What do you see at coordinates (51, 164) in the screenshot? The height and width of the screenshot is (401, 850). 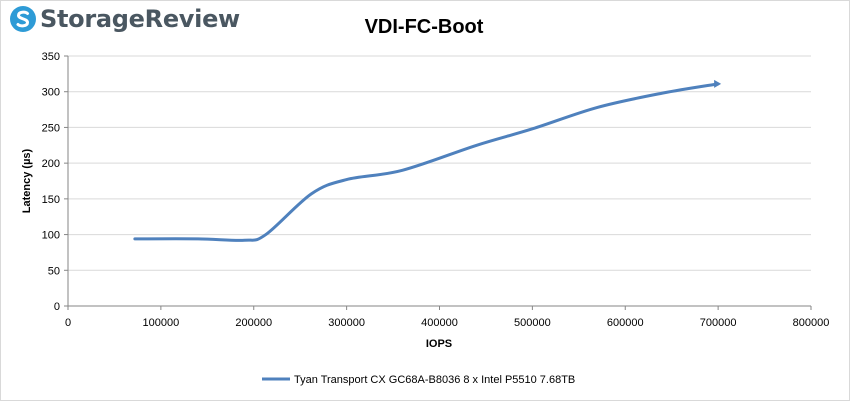 I see `y-tick-label: 200` at bounding box center [51, 164].